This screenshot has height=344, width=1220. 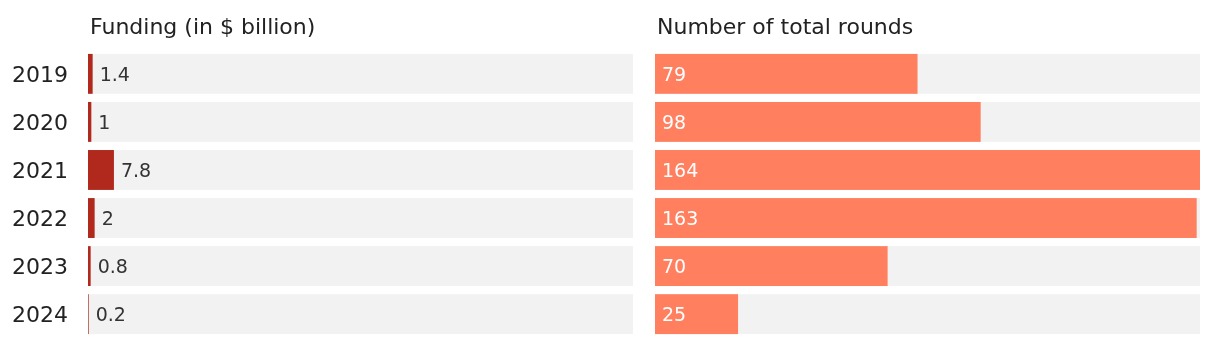 What do you see at coordinates (785, 26) in the screenshot?
I see `chart-title: Number of total rounds` at bounding box center [785, 26].